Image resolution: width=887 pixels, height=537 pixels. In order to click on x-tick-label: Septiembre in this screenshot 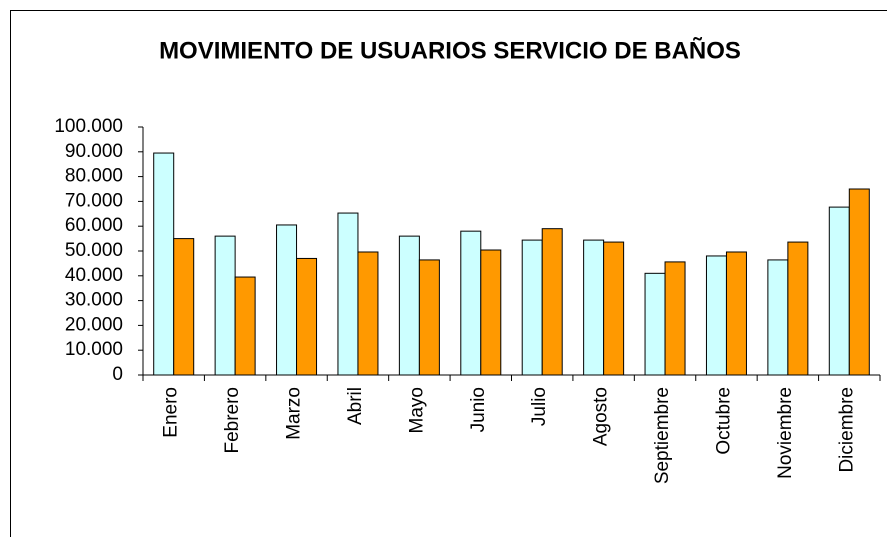, I will do `click(662, 435)`.